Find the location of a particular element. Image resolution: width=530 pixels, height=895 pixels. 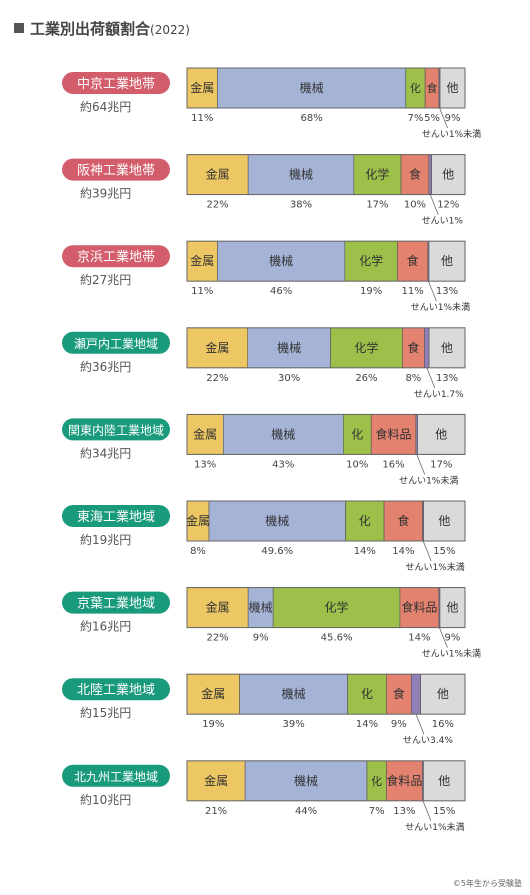

region-name: 北九州工業地域 is located at coordinates (116, 777).